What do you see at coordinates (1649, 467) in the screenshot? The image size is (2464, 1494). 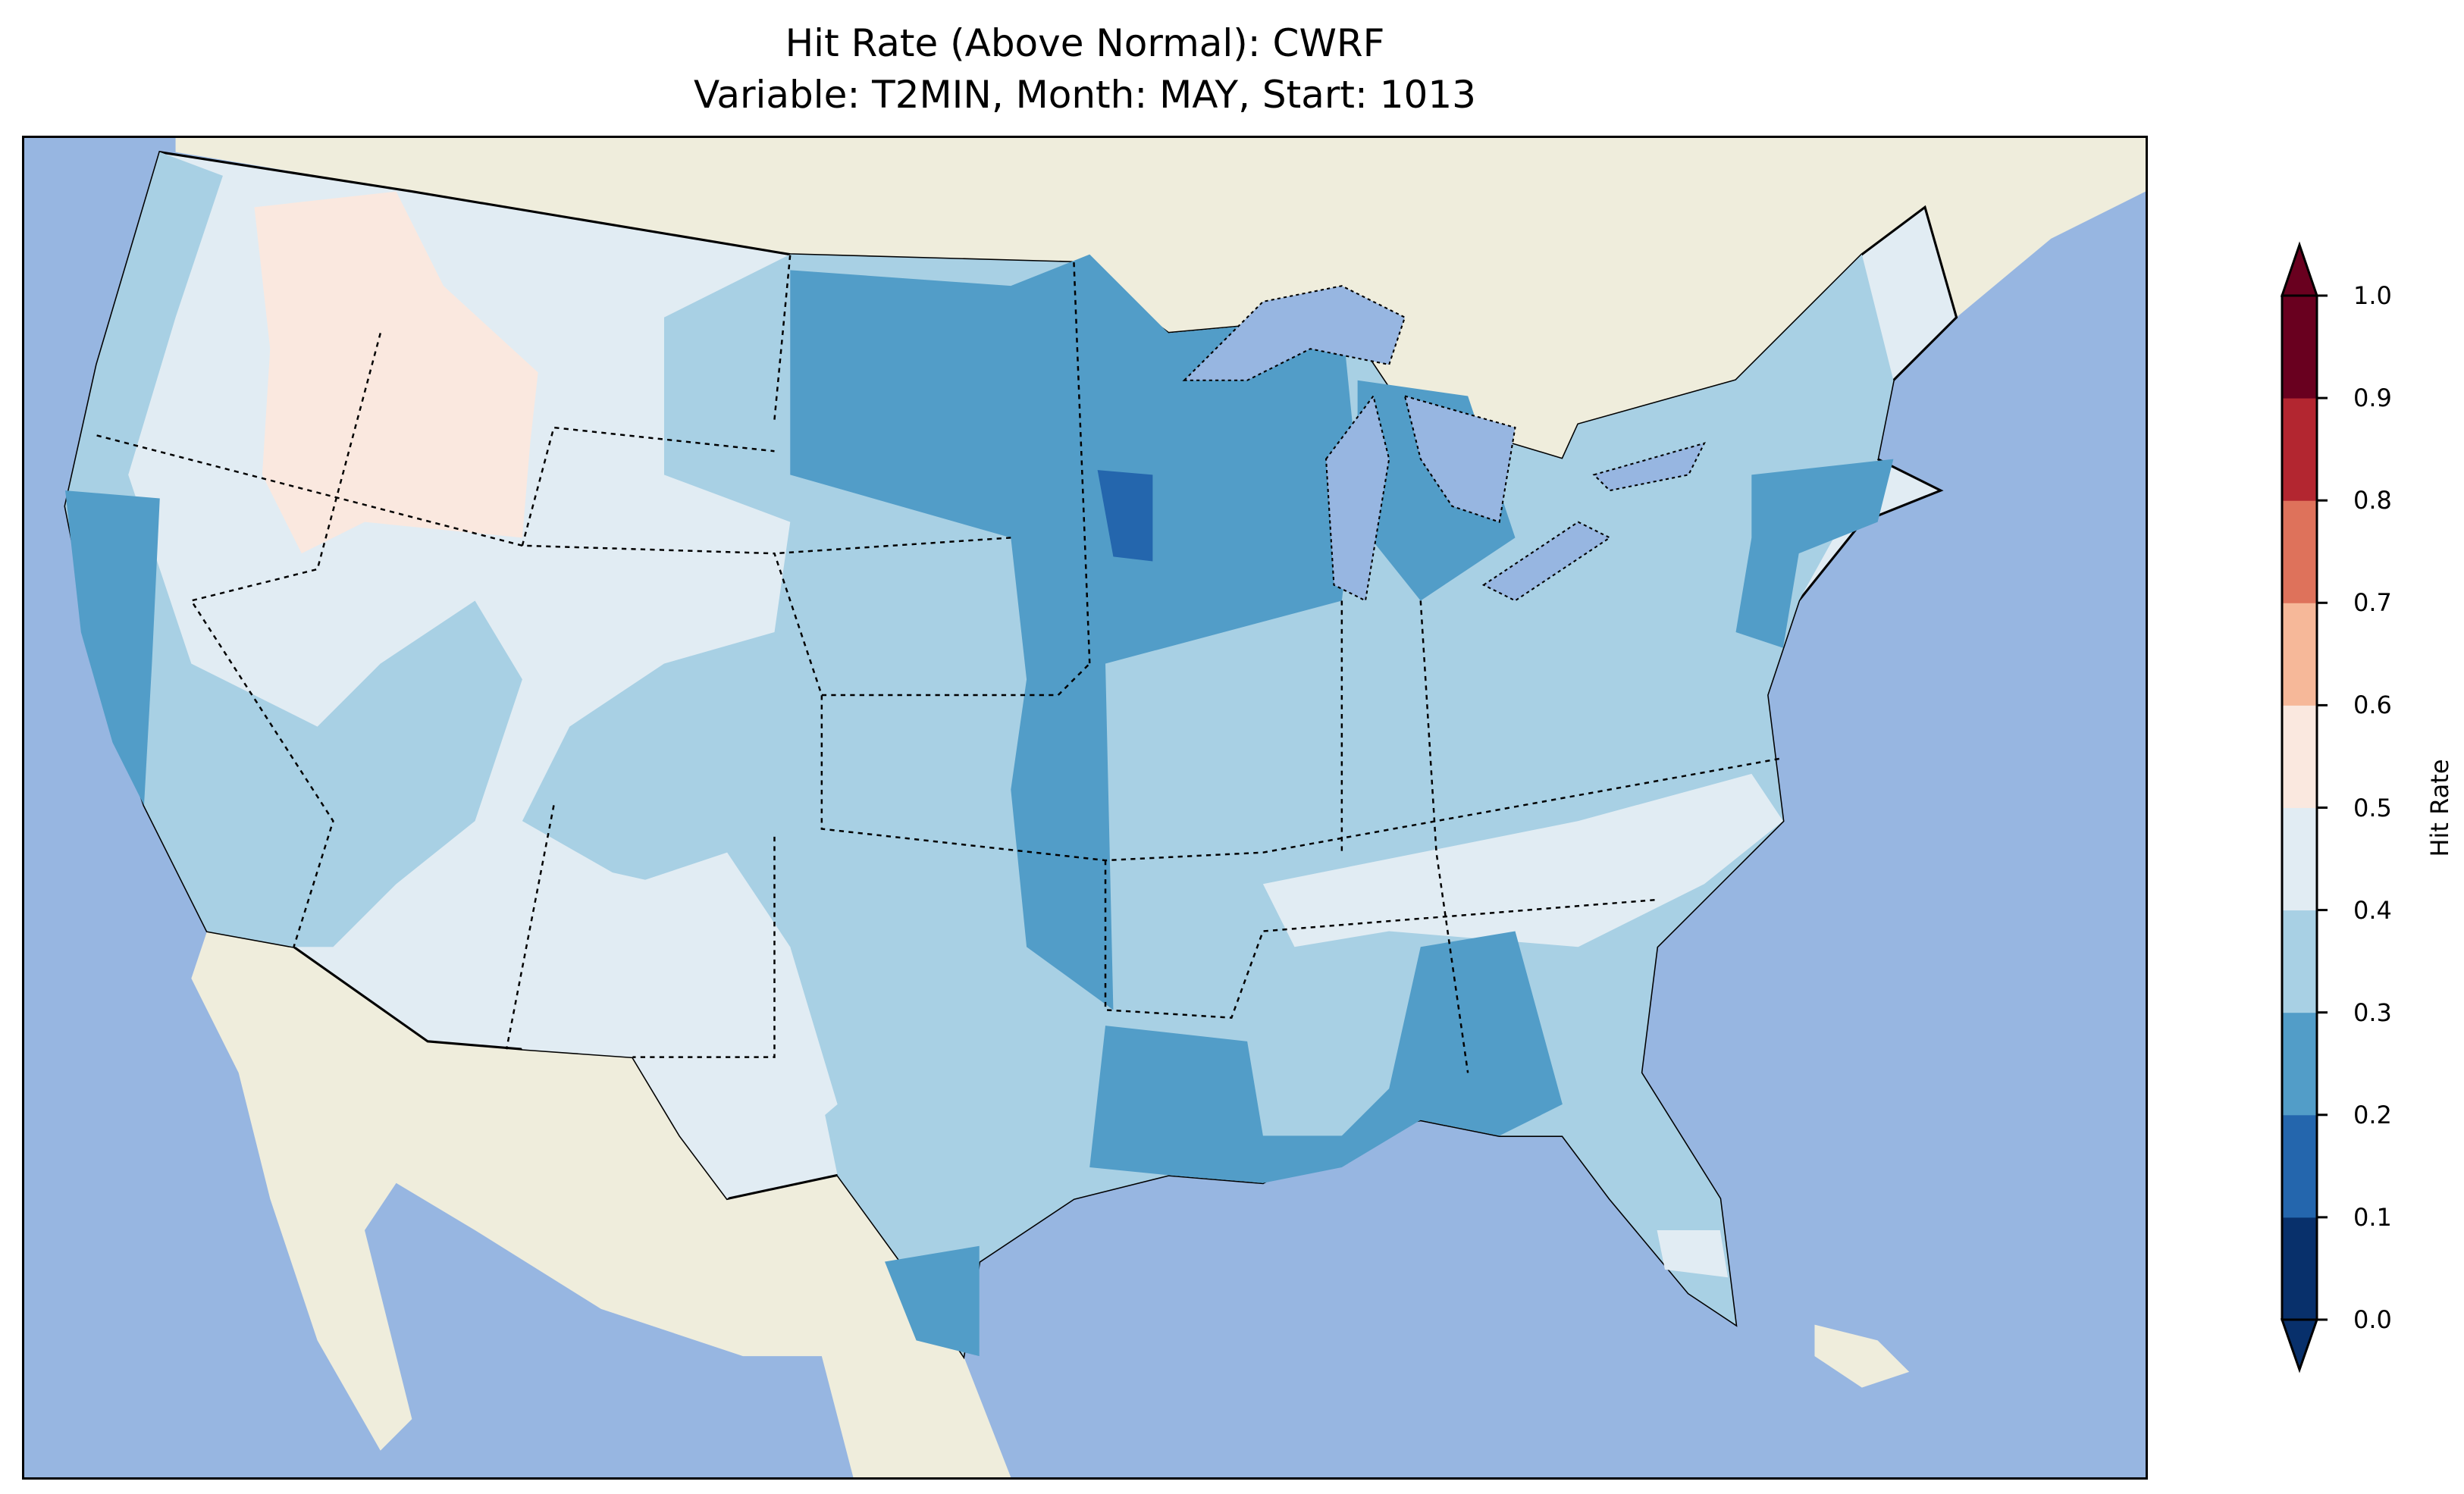 I see `lake-ontario` at bounding box center [1649, 467].